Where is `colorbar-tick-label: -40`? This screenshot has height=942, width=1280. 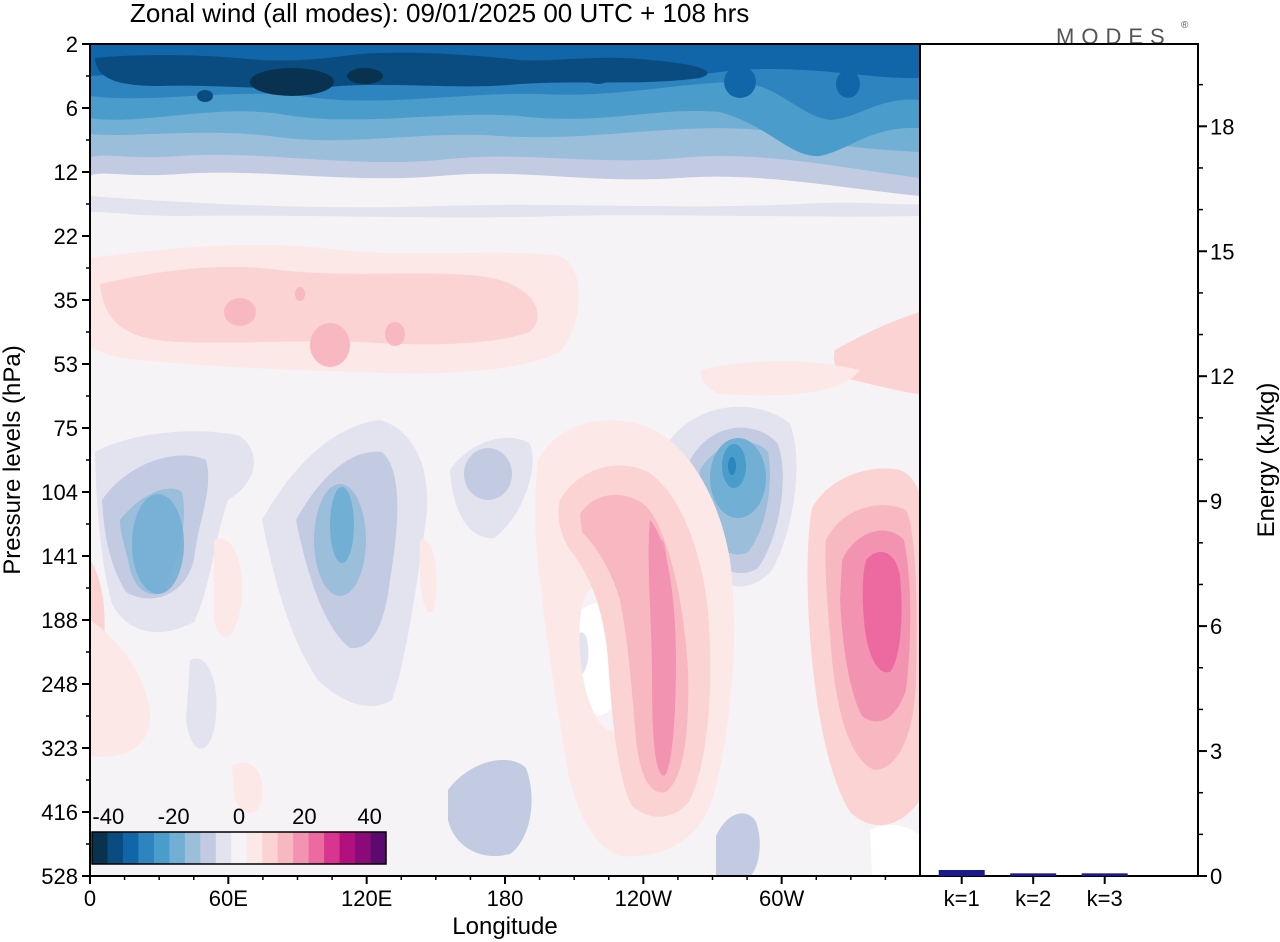 colorbar-tick-label: -40 is located at coordinates (108, 816).